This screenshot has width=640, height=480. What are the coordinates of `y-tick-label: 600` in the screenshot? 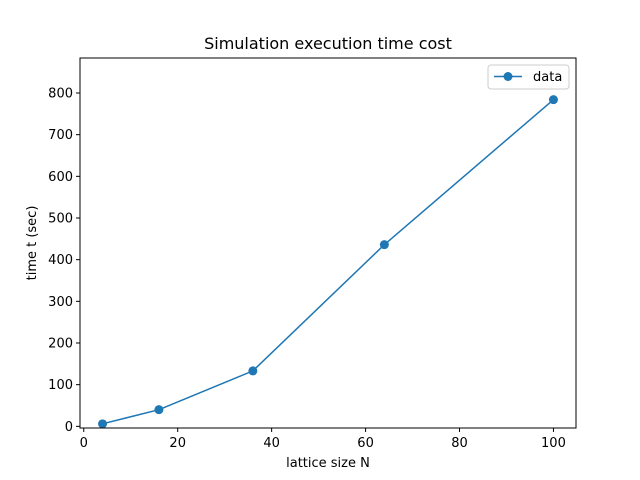 It's located at (60, 177).